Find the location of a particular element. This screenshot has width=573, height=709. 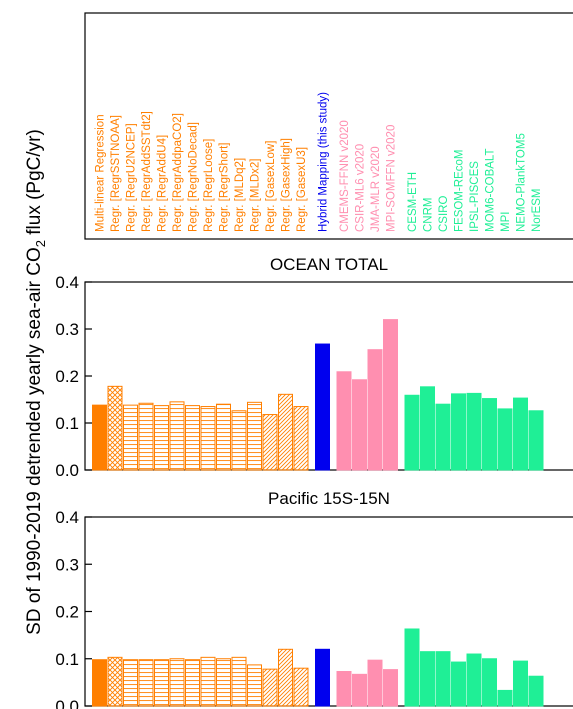

legend-label-fesom-recom: FESOM-REcoM is located at coordinates (460, 191).